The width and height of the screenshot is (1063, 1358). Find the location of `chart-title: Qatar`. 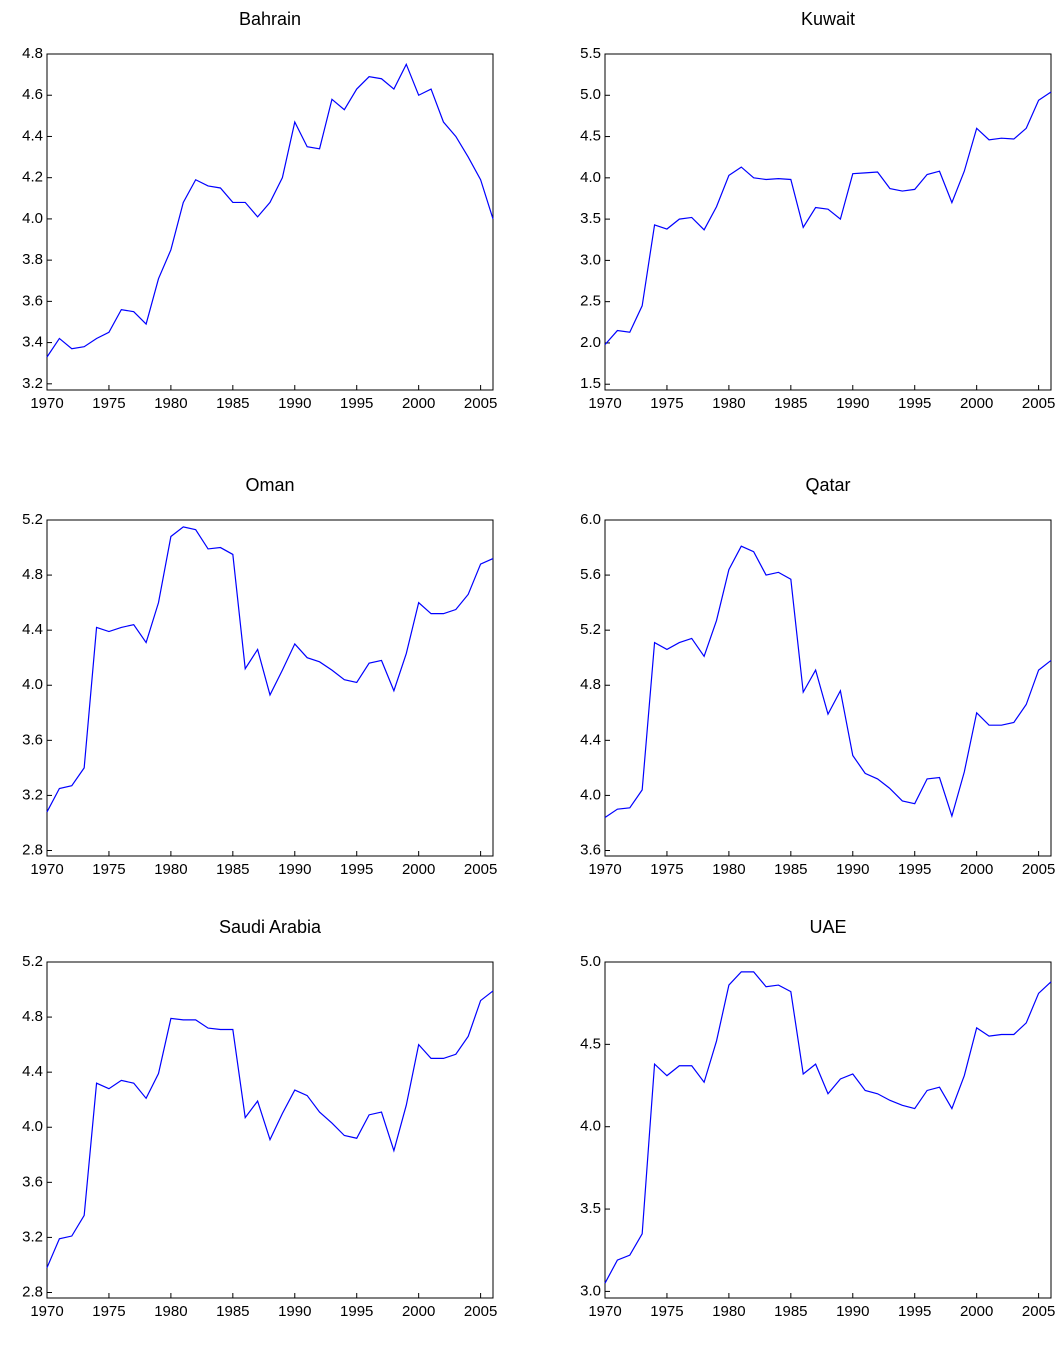

chart-title: Qatar is located at coordinates (827, 485).